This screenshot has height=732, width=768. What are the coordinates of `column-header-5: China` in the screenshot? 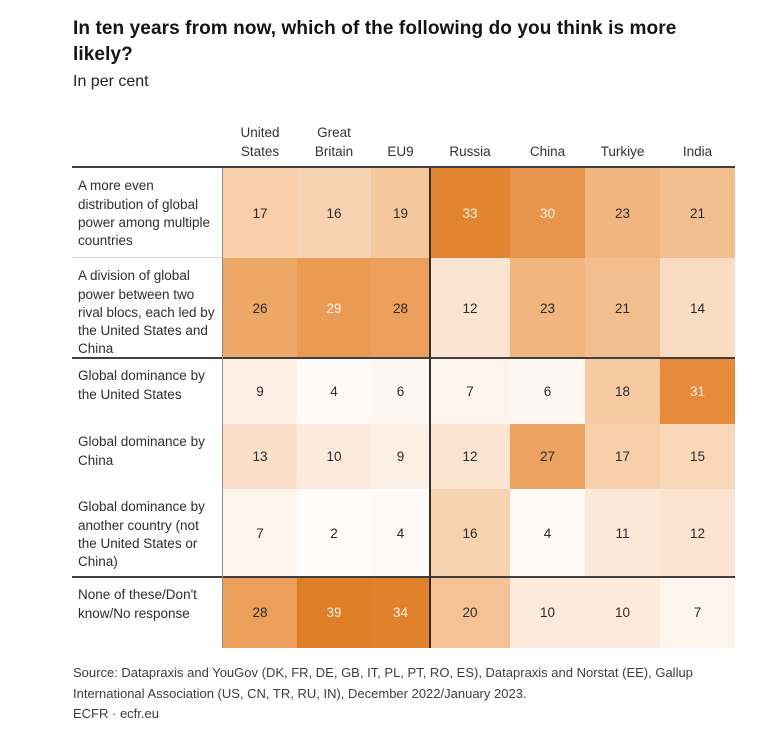 It's located at (547, 151).